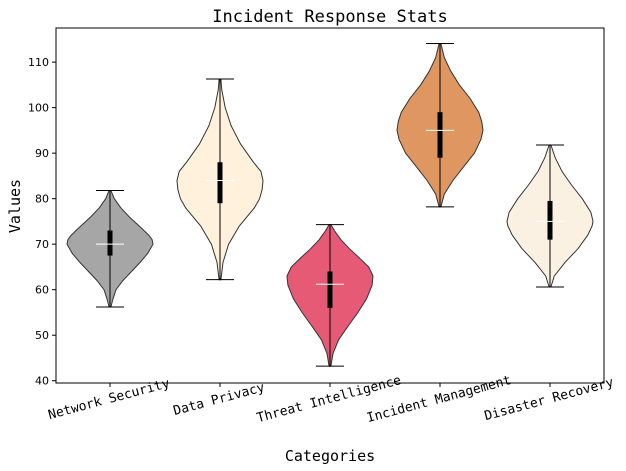 The image size is (626, 471). I want to click on y-tick-label: 110, so click(38, 62).